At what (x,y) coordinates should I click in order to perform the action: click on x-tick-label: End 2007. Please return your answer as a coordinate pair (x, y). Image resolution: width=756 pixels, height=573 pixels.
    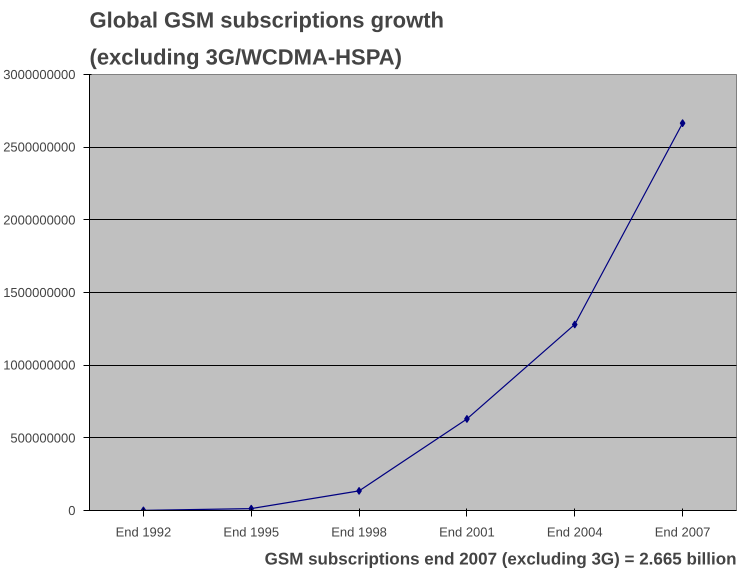
    Looking at the image, I should click on (682, 532).